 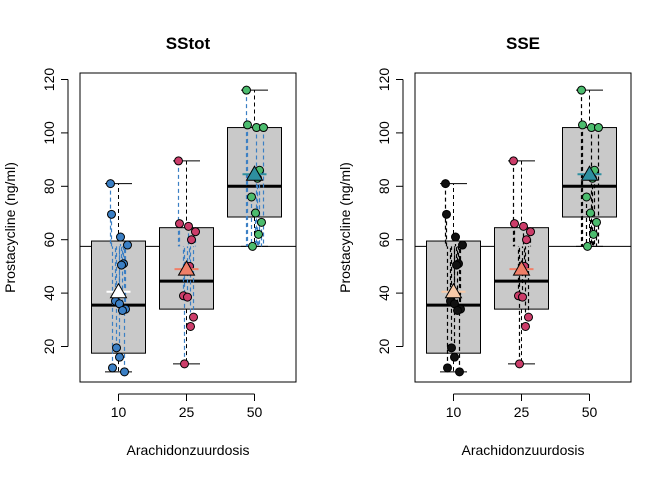 What do you see at coordinates (188, 43) in the screenshot?
I see `chart-title: SStot` at bounding box center [188, 43].